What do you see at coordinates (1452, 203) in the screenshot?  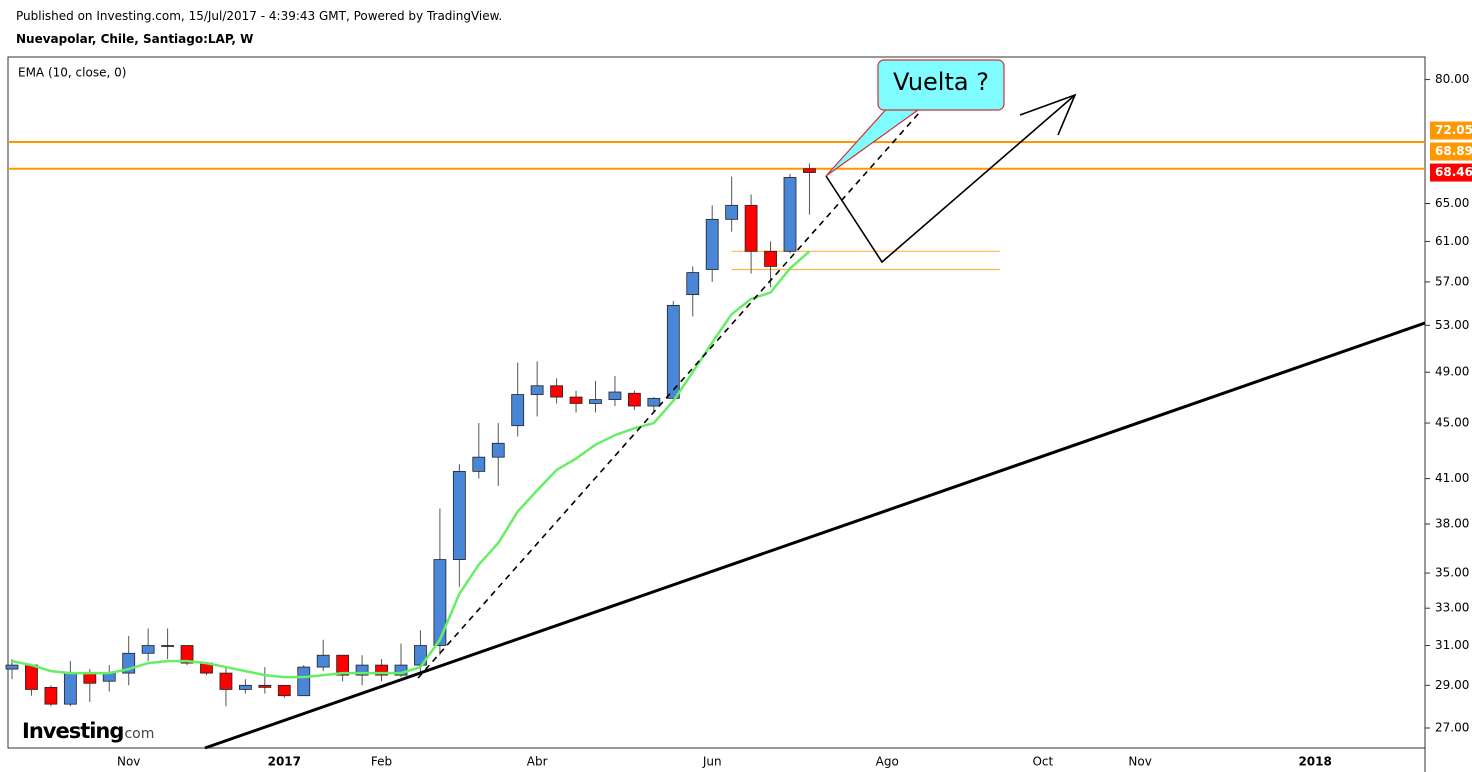 I see `y-tick-label: 65.00` at bounding box center [1452, 203].